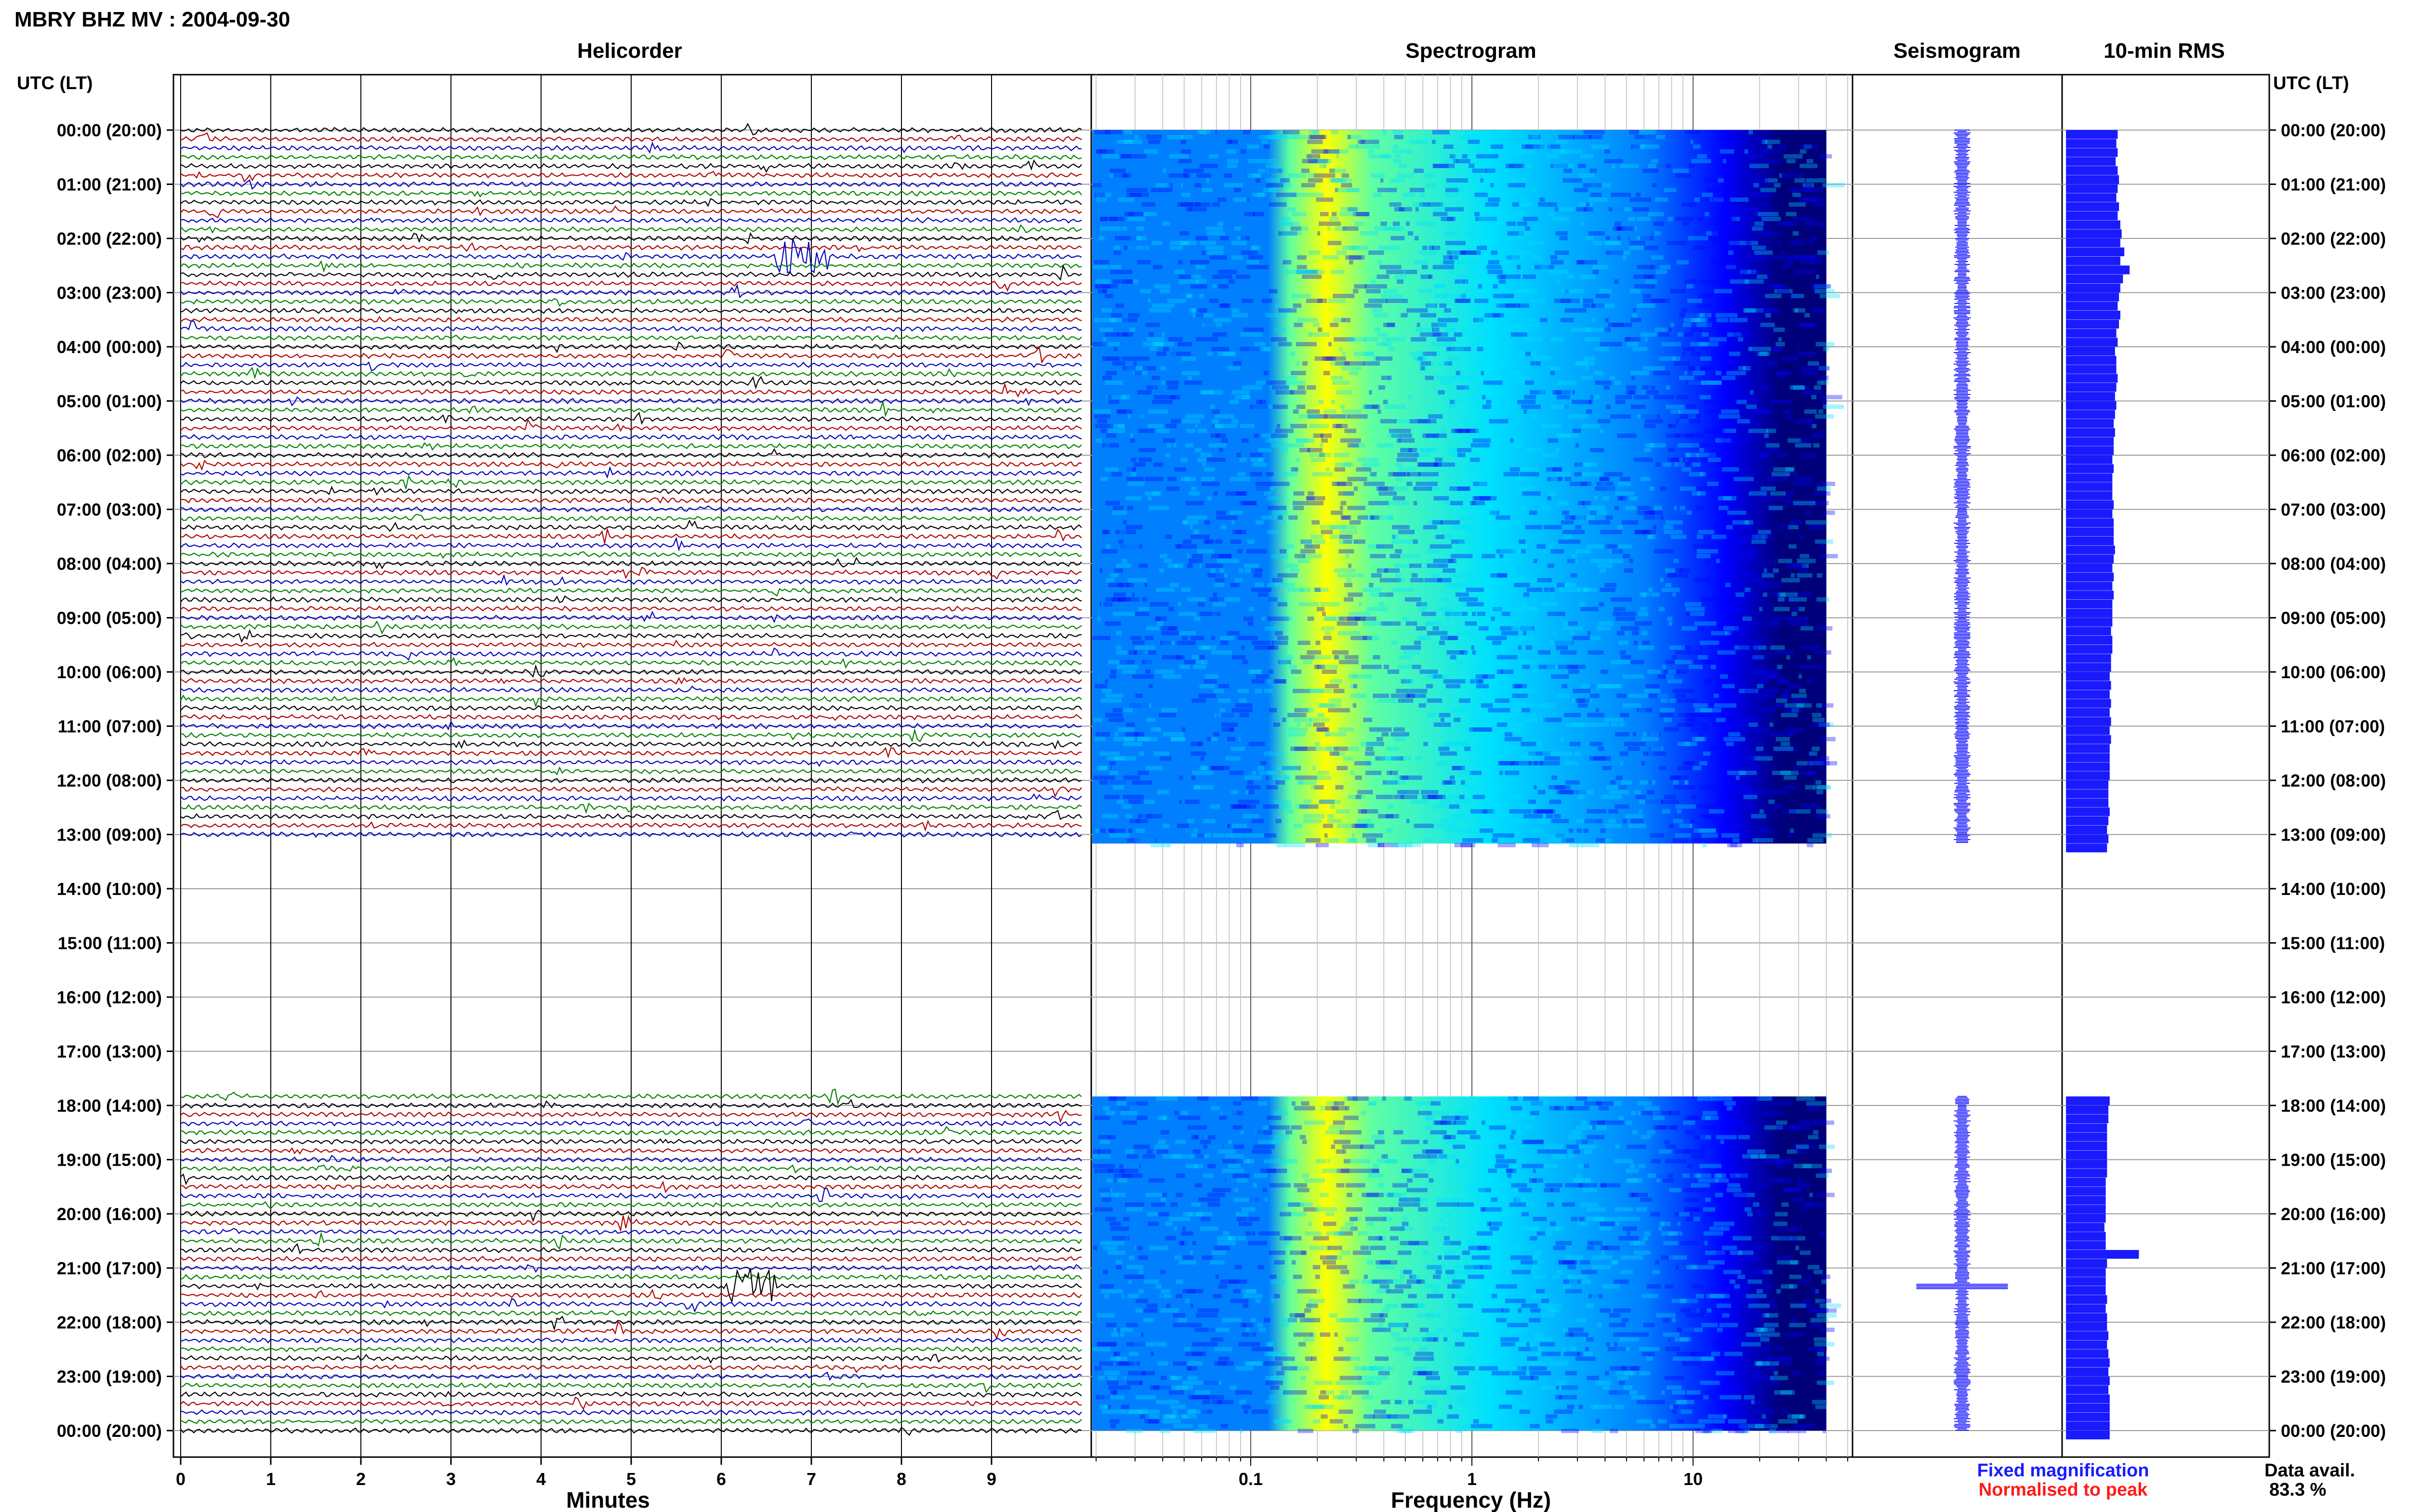  Describe the element at coordinates (1693, 1479) in the screenshot. I see `frequency-tick-label: 10` at that location.